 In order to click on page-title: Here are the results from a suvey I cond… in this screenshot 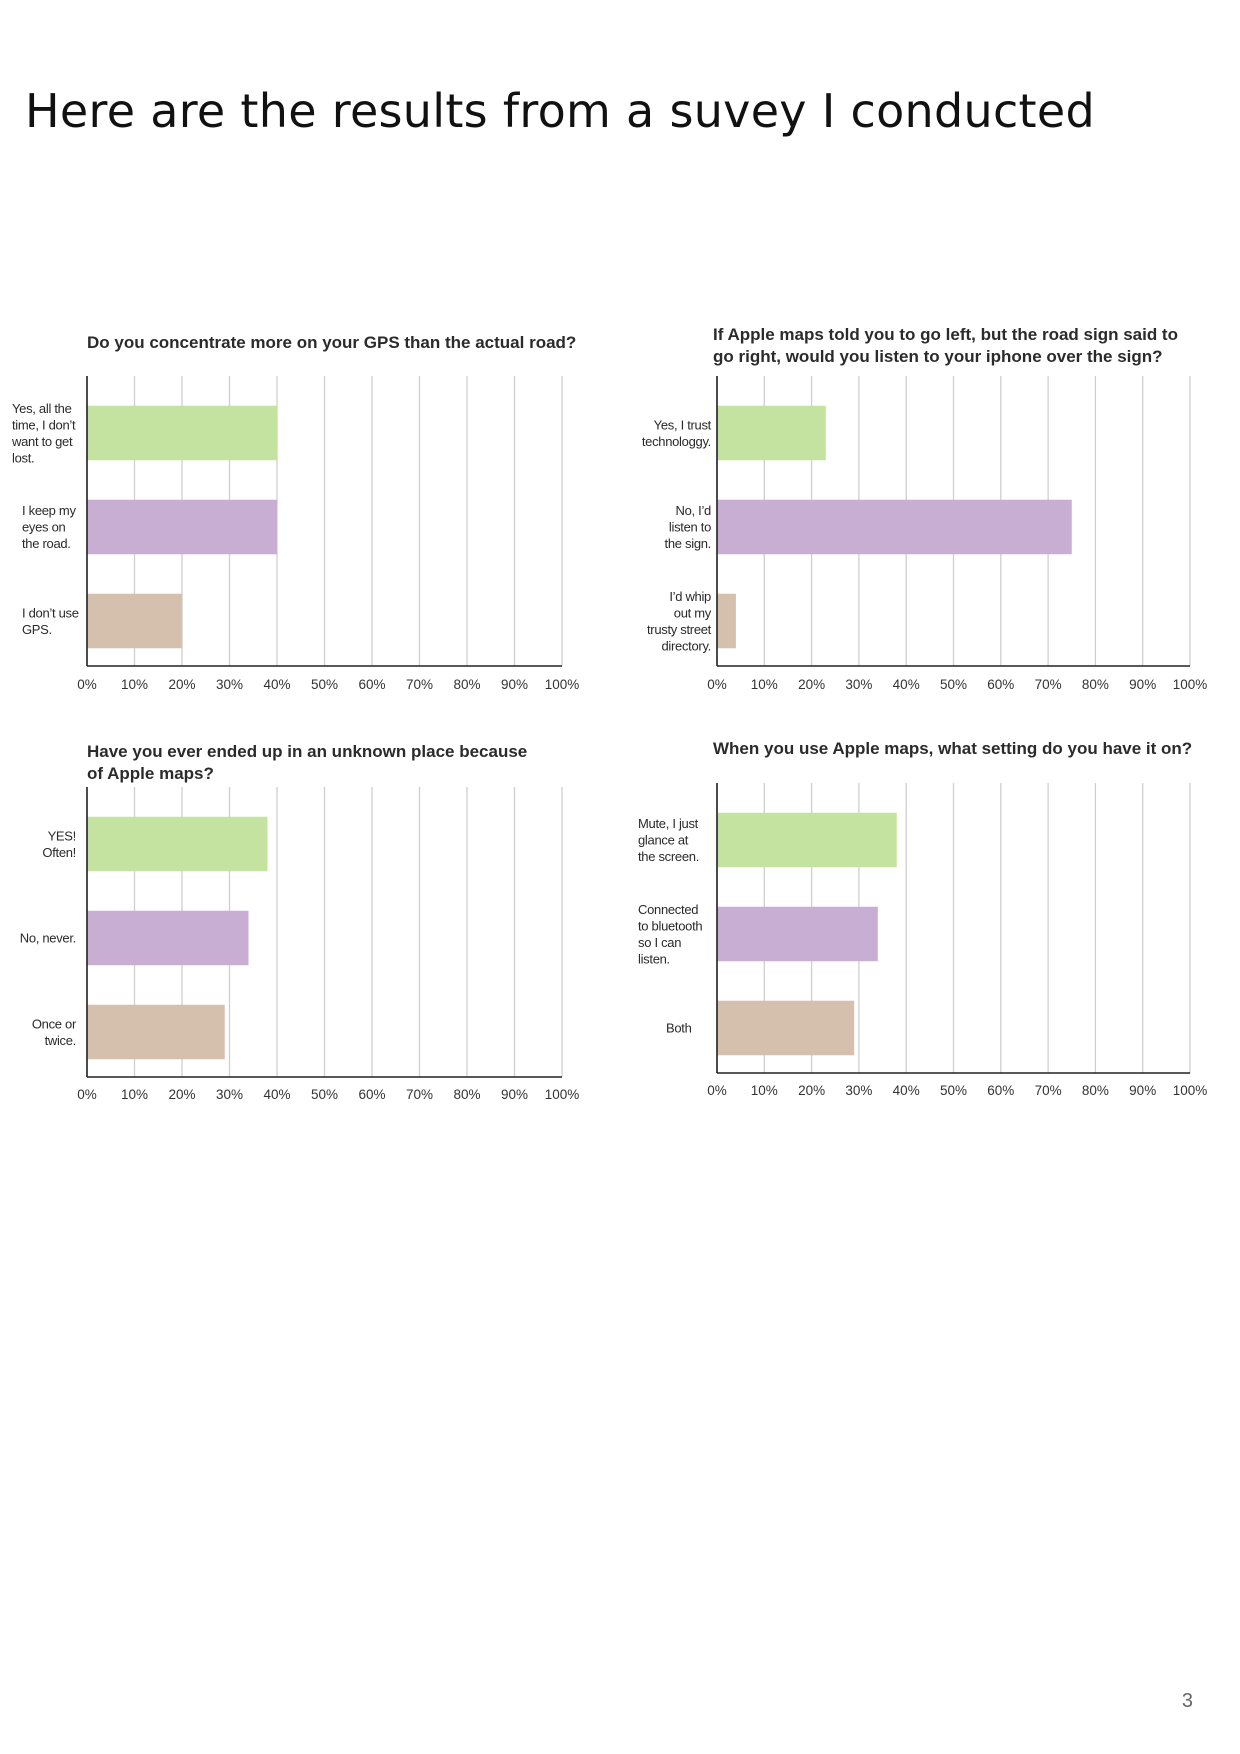, I will do `click(560, 111)`.